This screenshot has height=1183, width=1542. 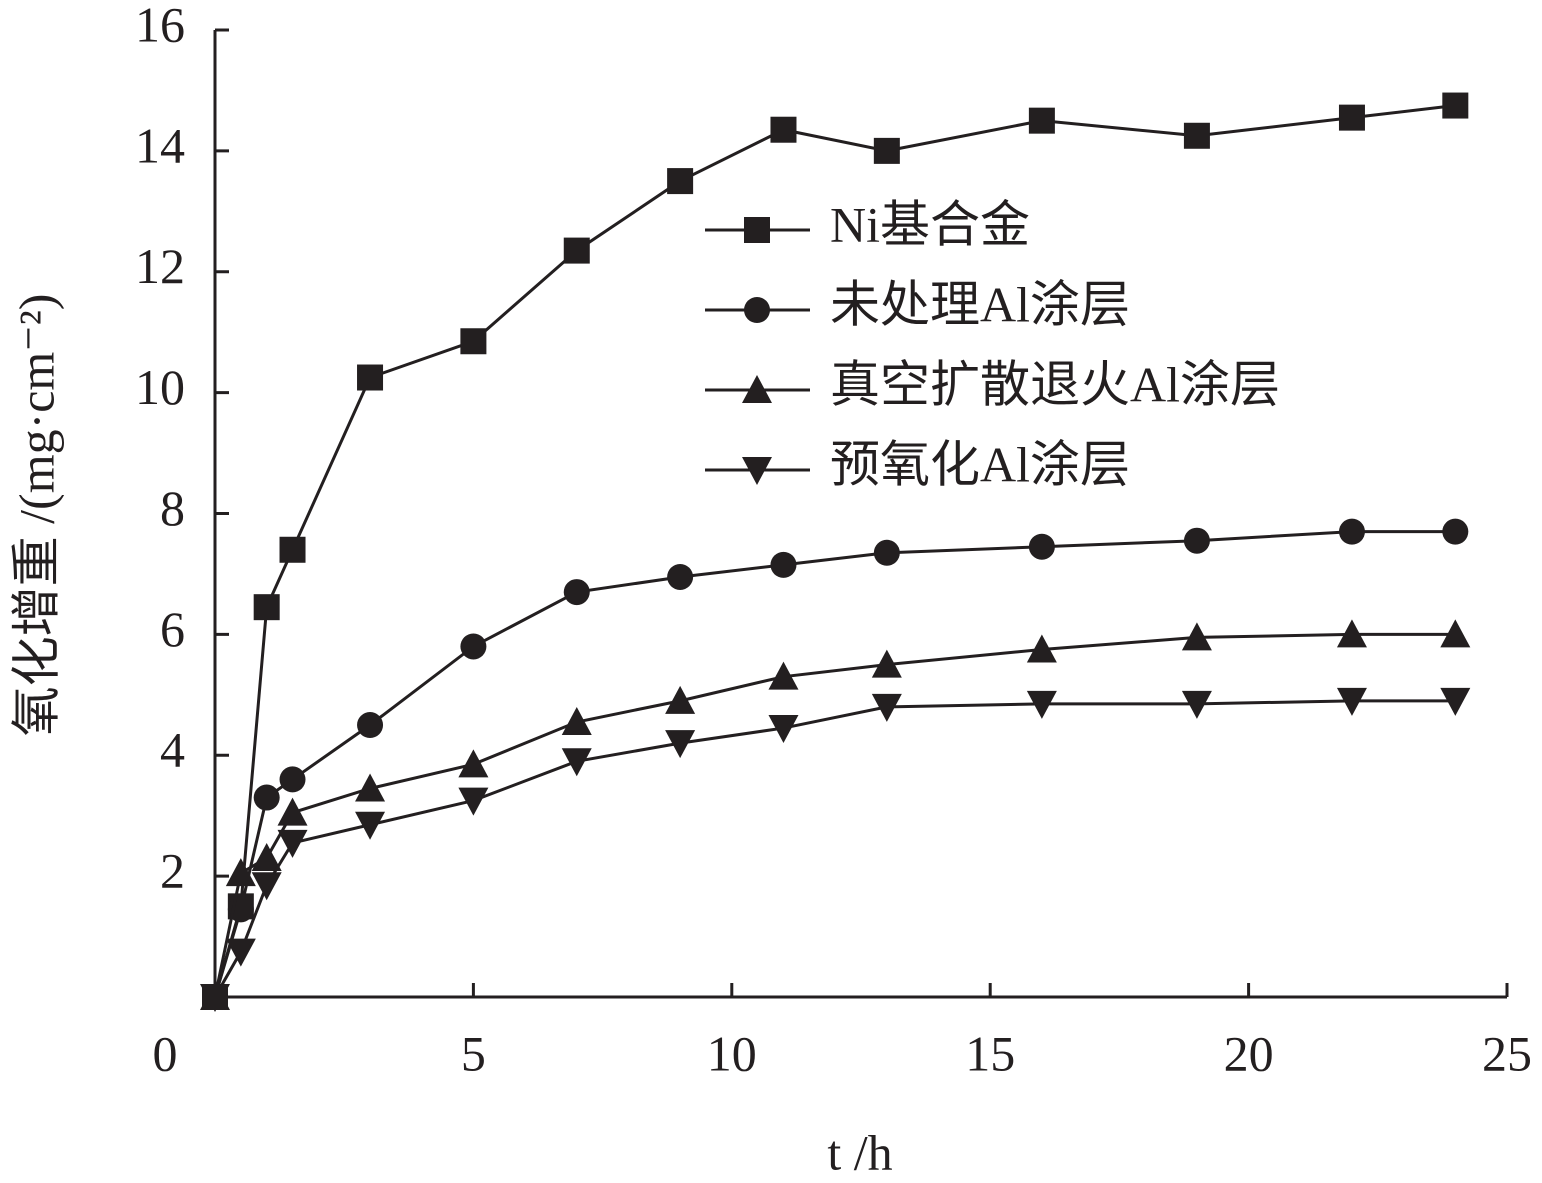 I want to click on y-tick-label: 8, so click(x=172, y=508).